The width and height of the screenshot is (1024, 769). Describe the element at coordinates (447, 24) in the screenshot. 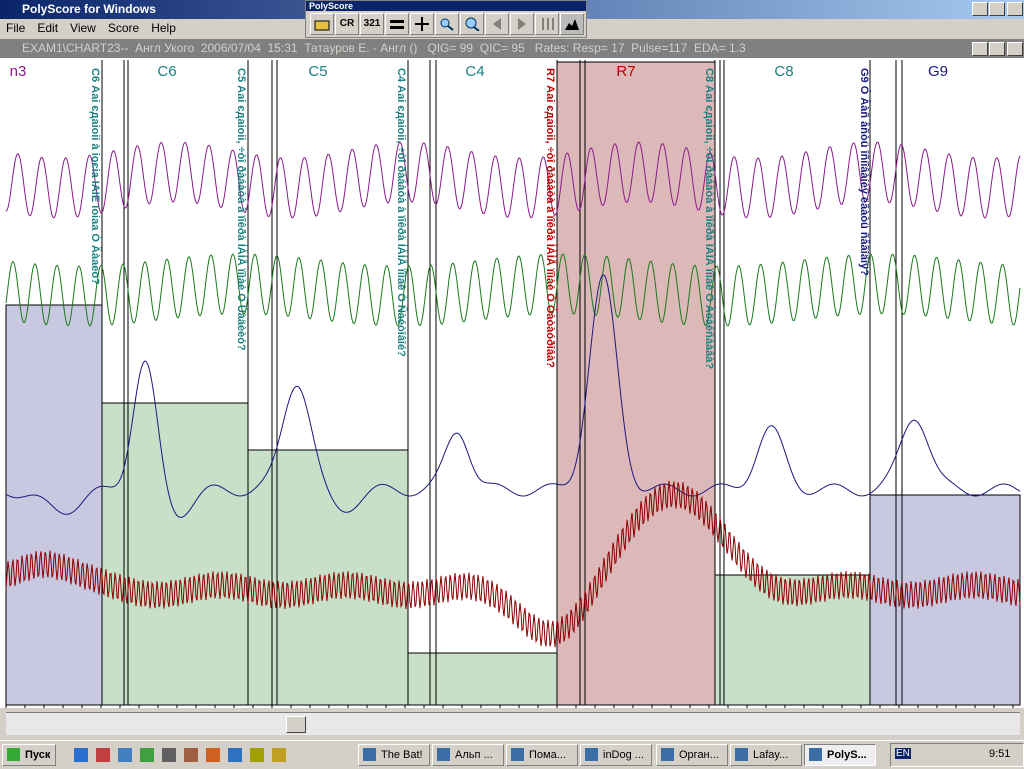

I see `zoom-in-button` at that location.